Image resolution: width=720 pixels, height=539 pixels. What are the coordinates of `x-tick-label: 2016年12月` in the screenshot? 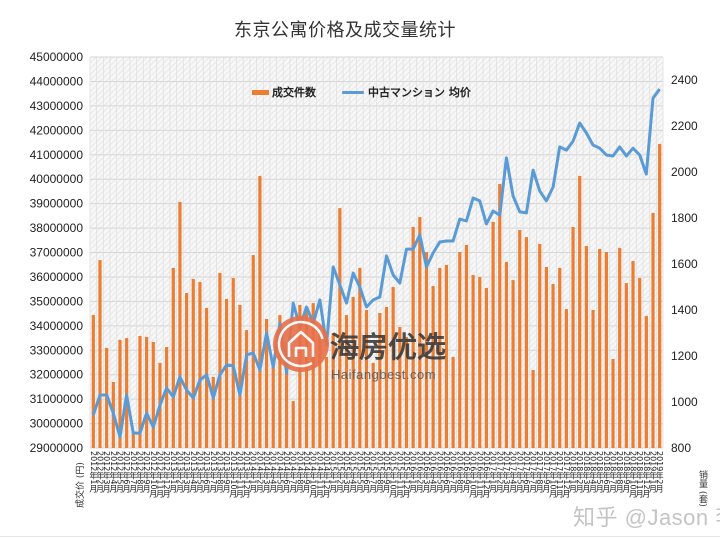 It's located at (486, 474).